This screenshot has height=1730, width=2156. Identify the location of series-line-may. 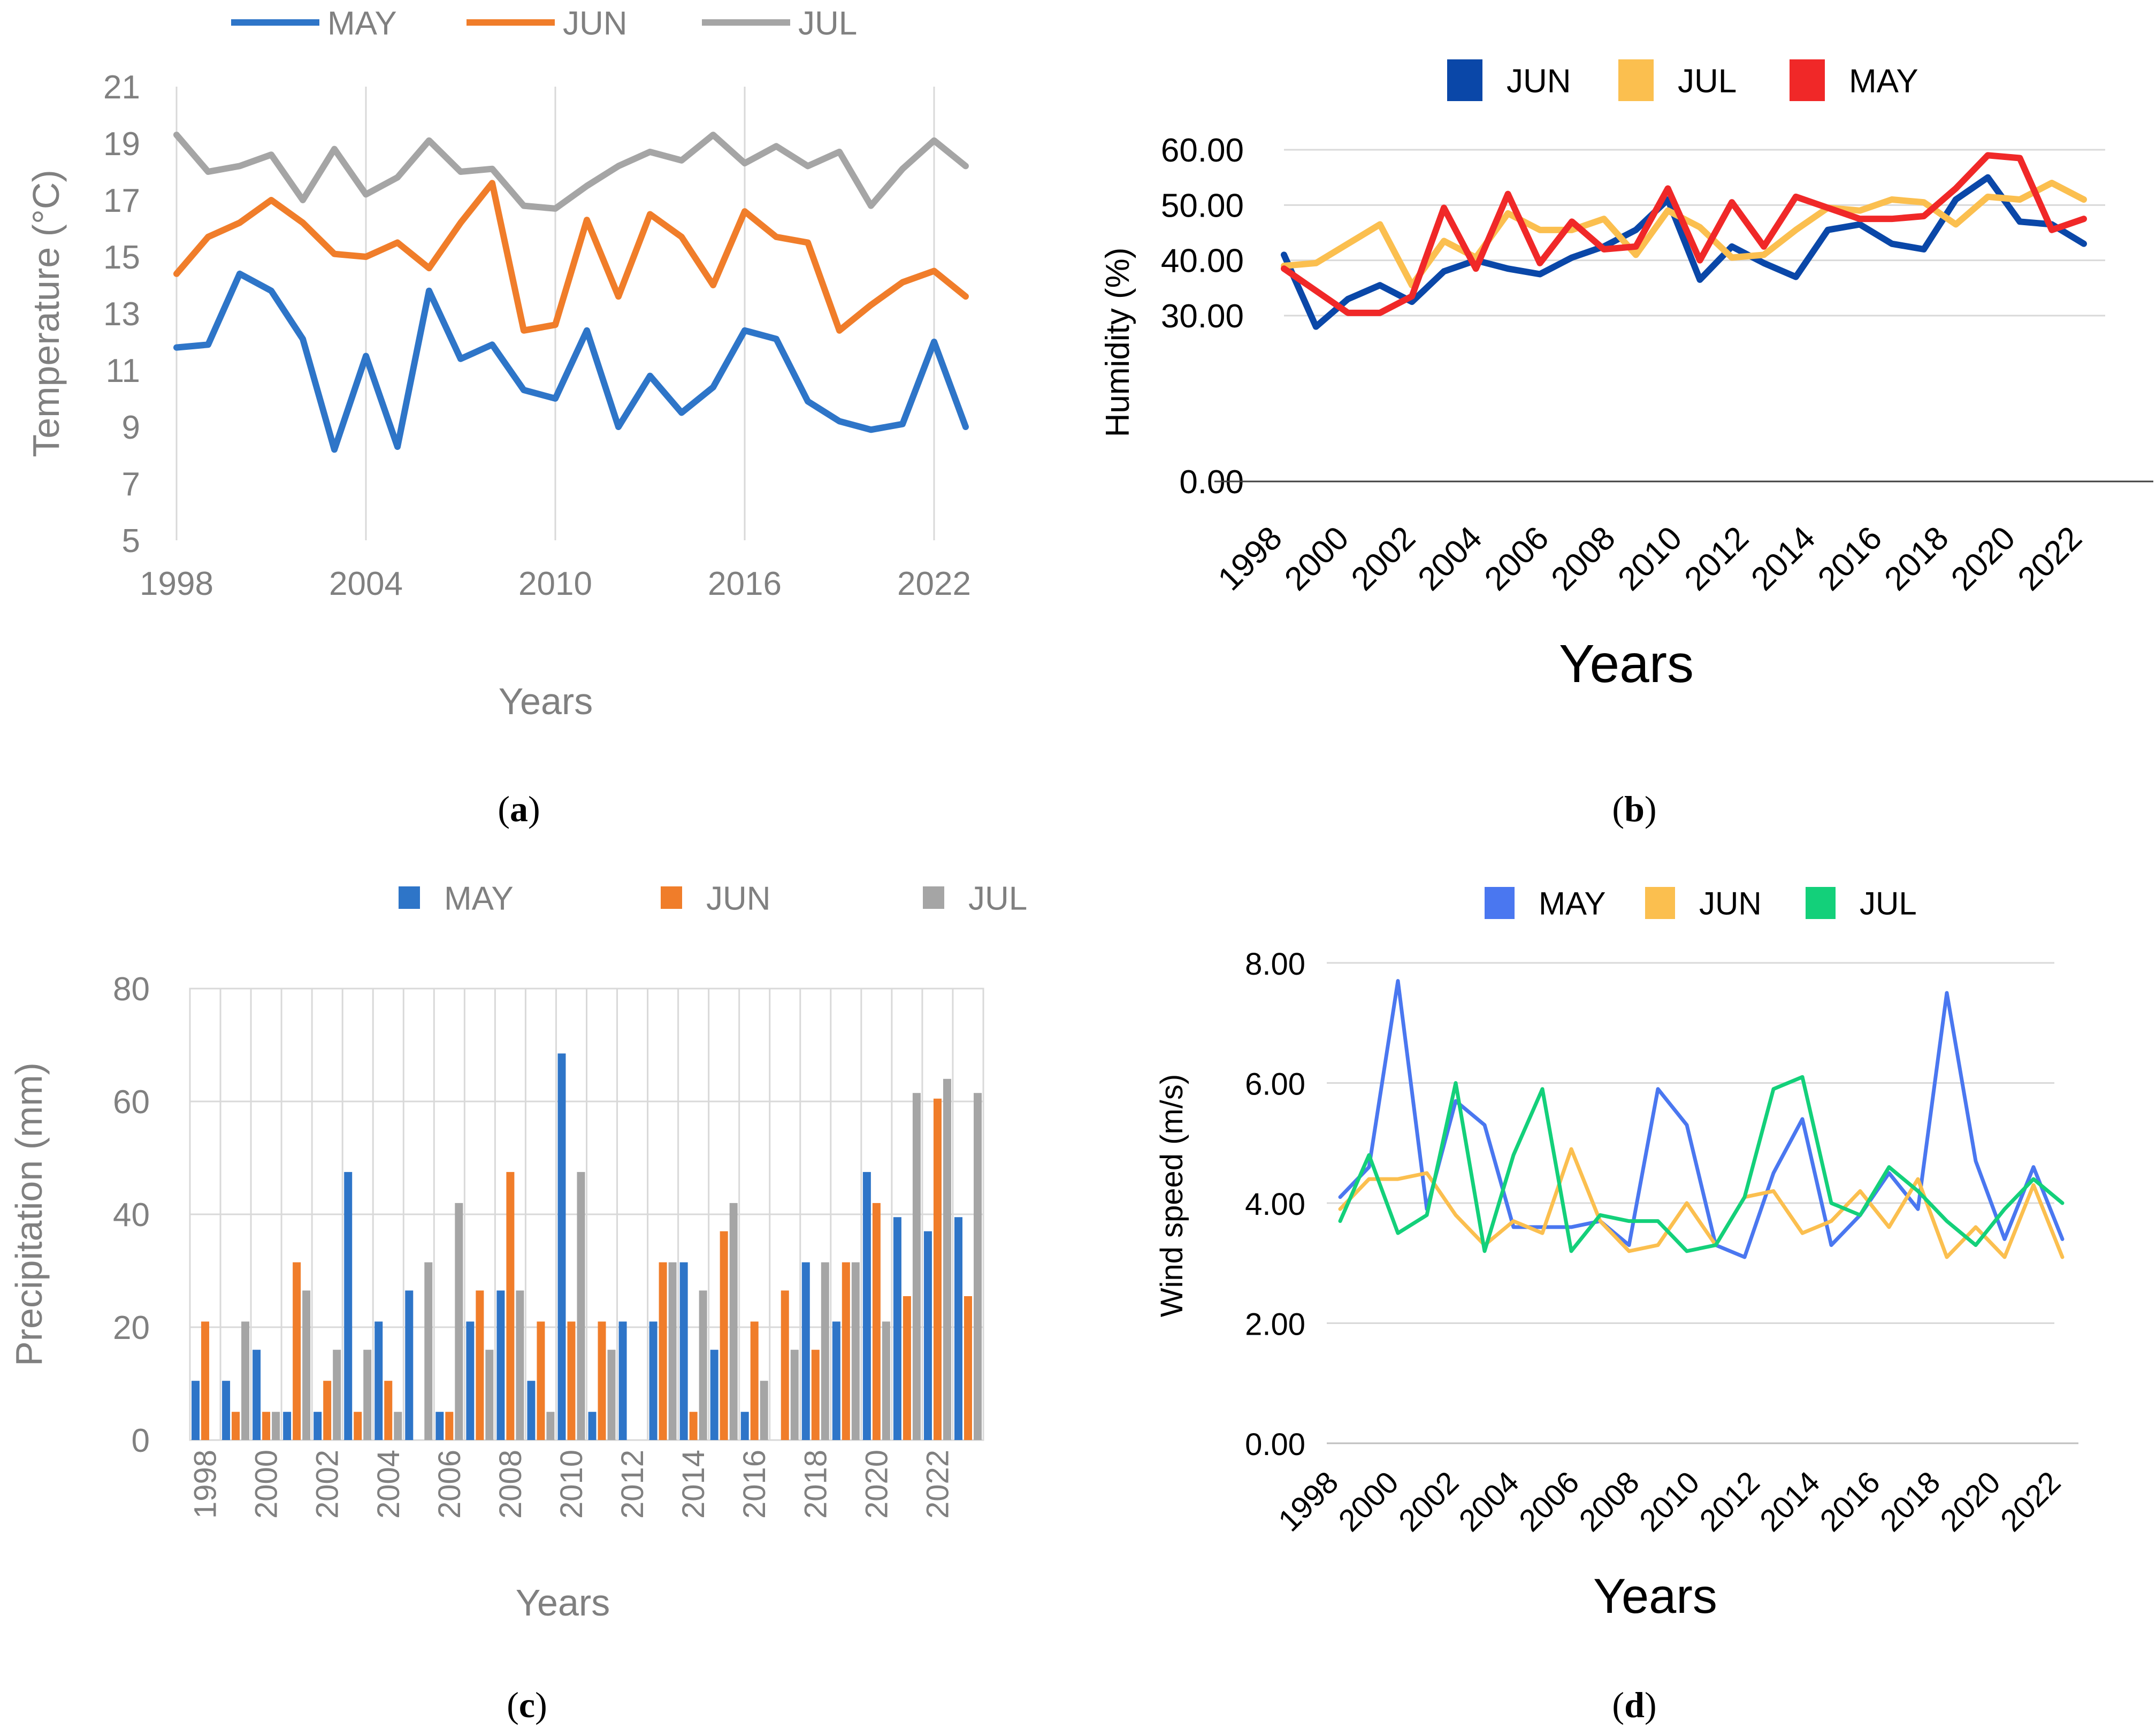
(1684, 234).